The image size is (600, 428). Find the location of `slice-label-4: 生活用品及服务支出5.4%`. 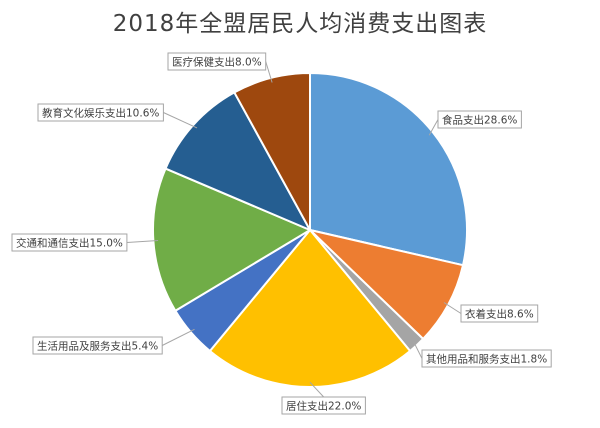

slice-label-4: 生活用品及服务支出5.4% is located at coordinates (97, 346).